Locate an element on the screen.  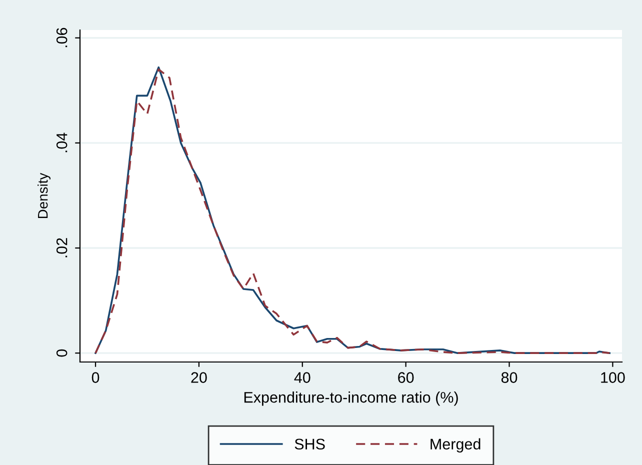
y-tick-label: .02 is located at coordinates (62, 248).